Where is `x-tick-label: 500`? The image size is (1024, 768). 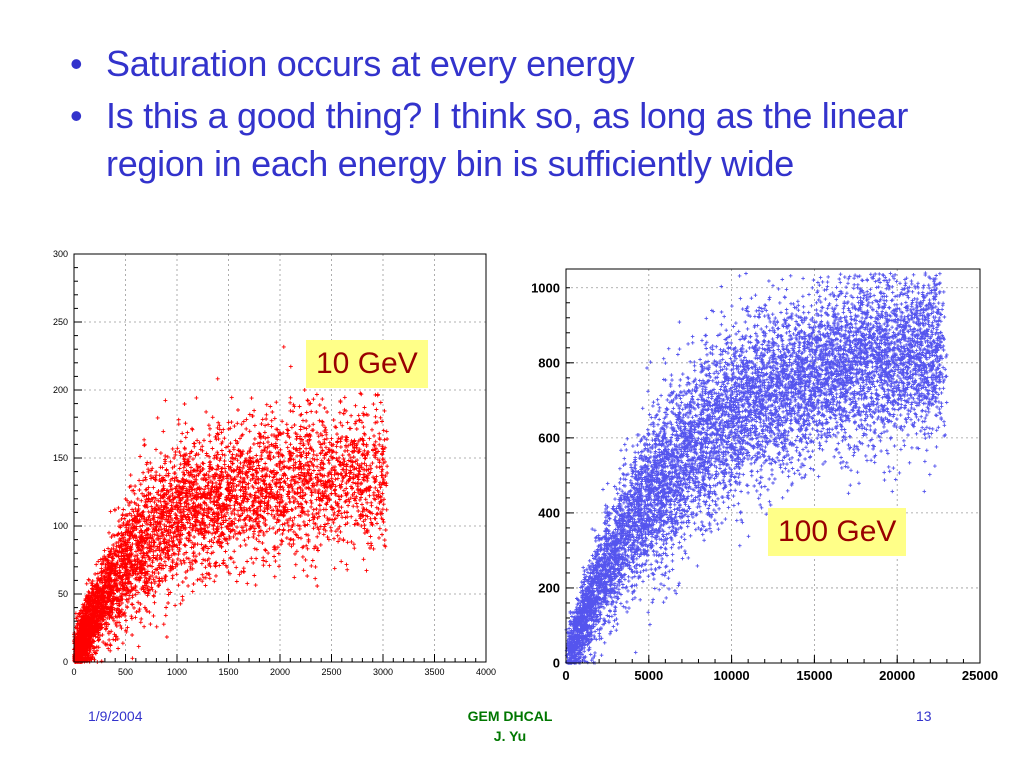
x-tick-label: 500 is located at coordinates (125, 672).